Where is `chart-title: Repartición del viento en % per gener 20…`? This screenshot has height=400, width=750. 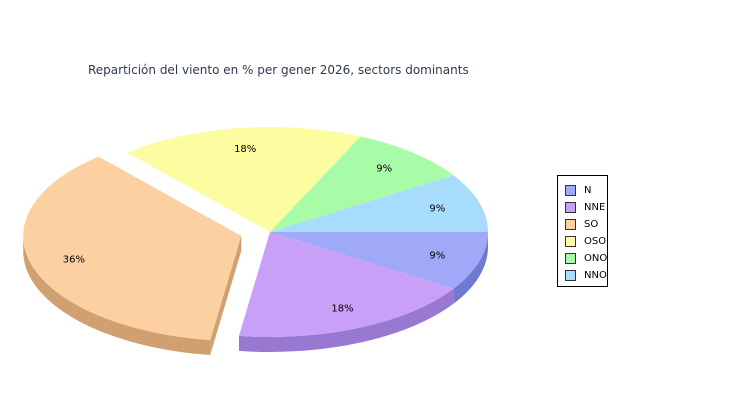 chart-title: Repartición del viento en % per gener 20… is located at coordinates (278, 70).